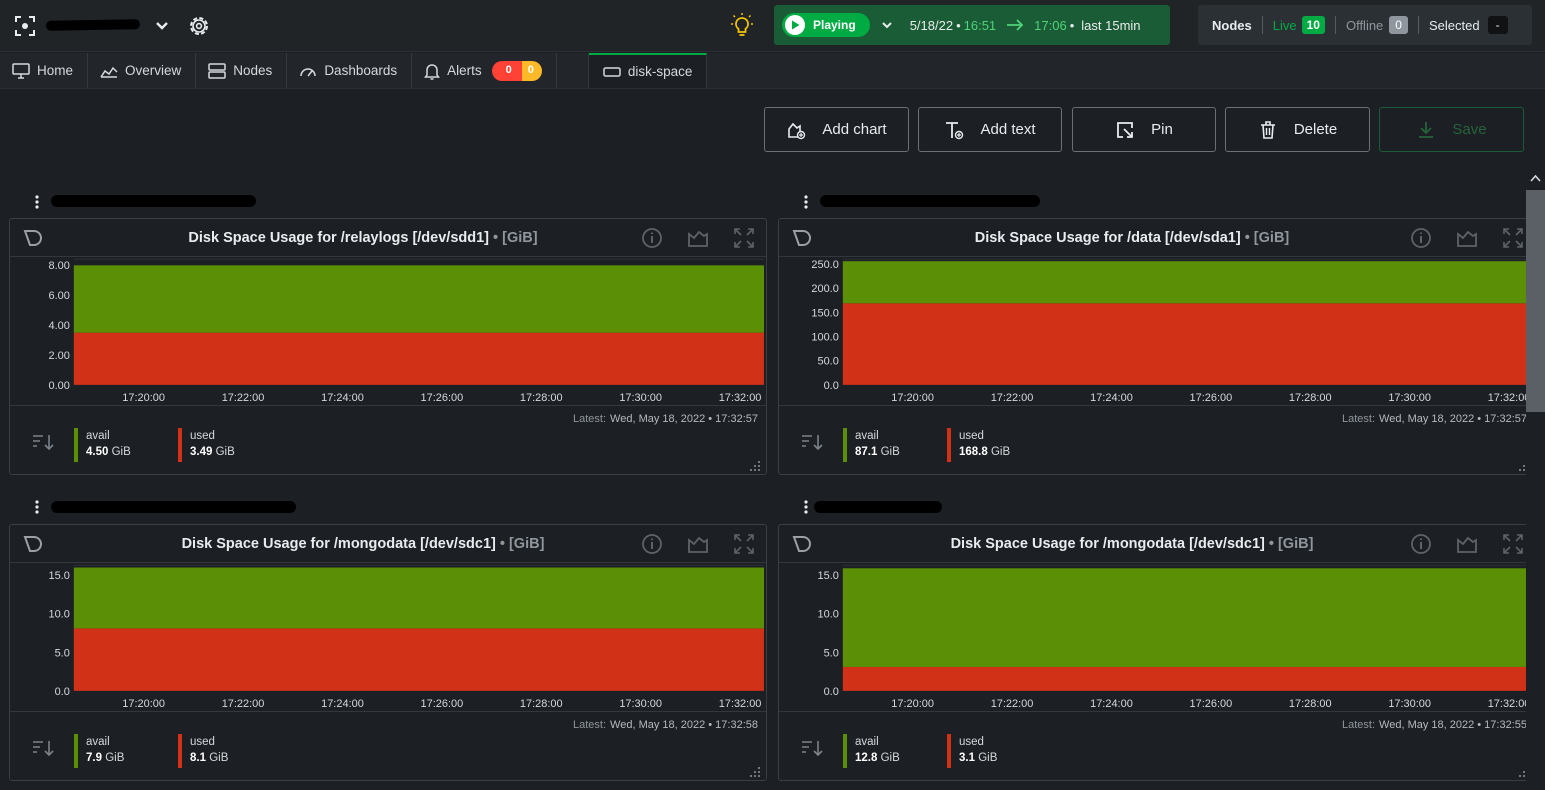 The width and height of the screenshot is (1545, 790). Describe the element at coordinates (1310, 398) in the screenshot. I see `x-tick-label: 17:28:00` at that location.